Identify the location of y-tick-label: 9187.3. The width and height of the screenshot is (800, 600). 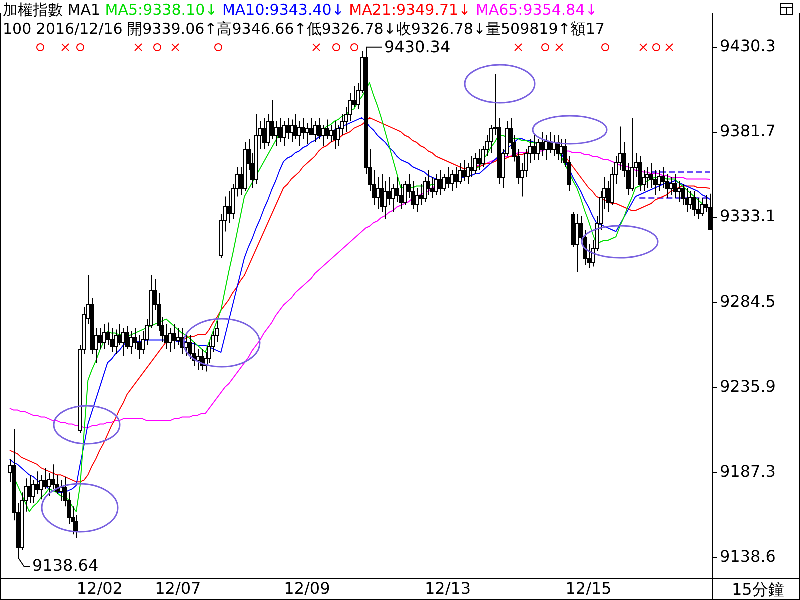
(748, 471).